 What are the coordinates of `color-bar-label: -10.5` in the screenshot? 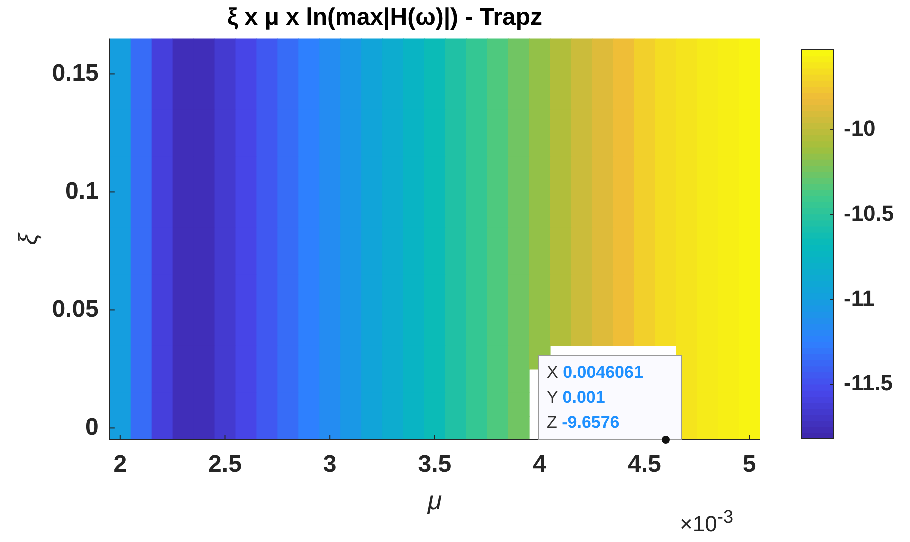 It's located at (869, 213).